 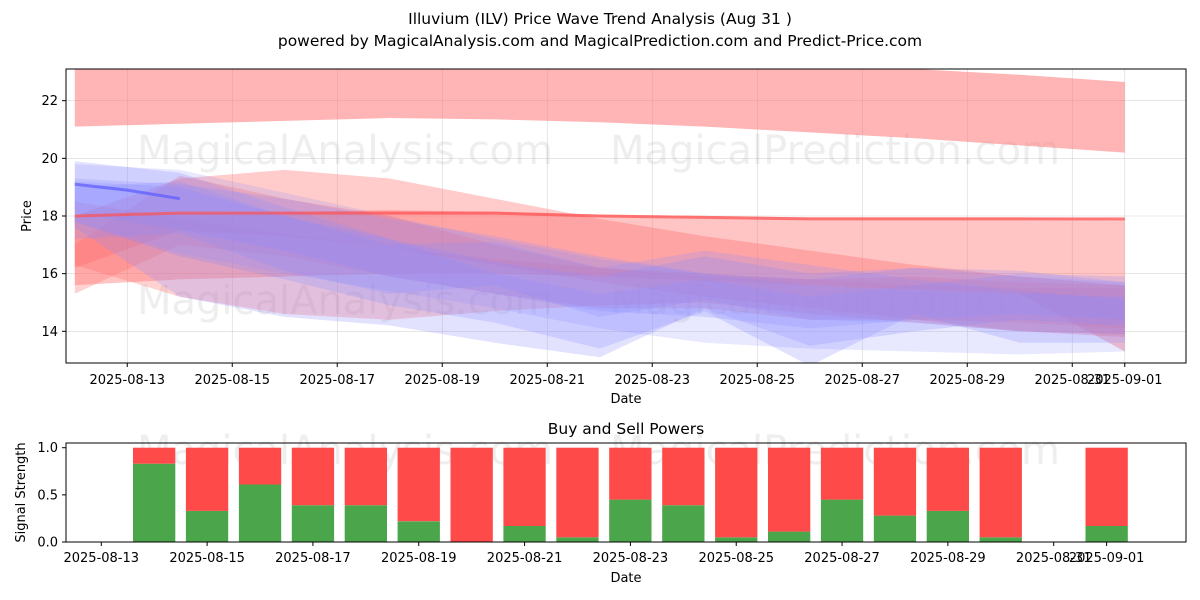 What do you see at coordinates (49, 159) in the screenshot?
I see `y-tick-label: 20` at bounding box center [49, 159].